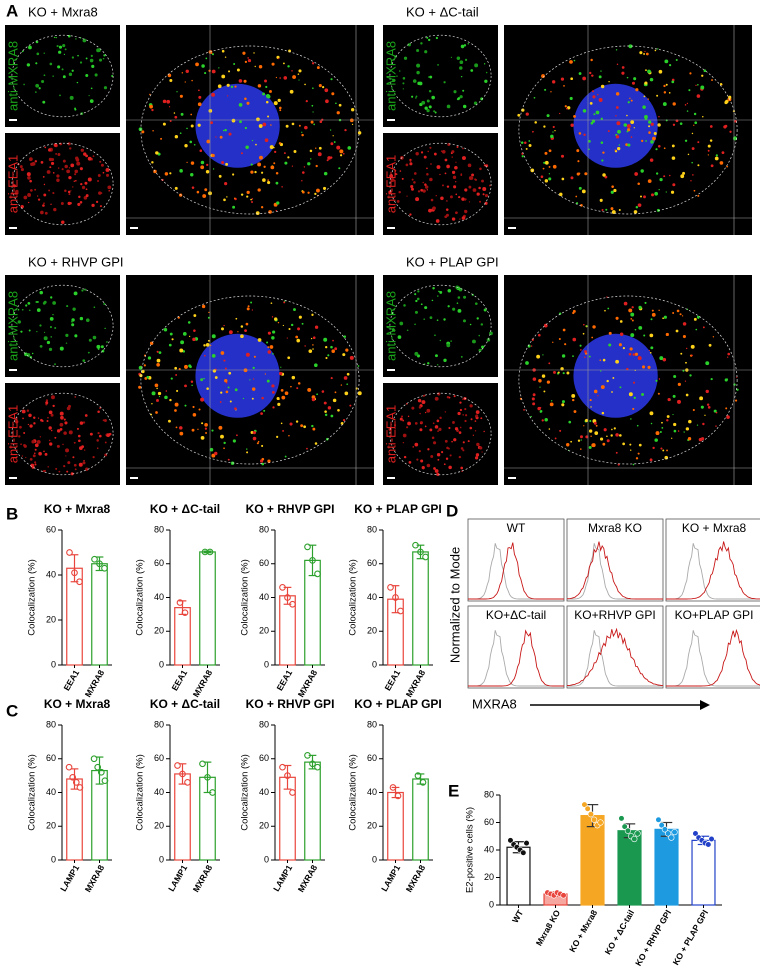 The image size is (760, 971). I want to click on y-tick-label: 60, so click(489, 822).